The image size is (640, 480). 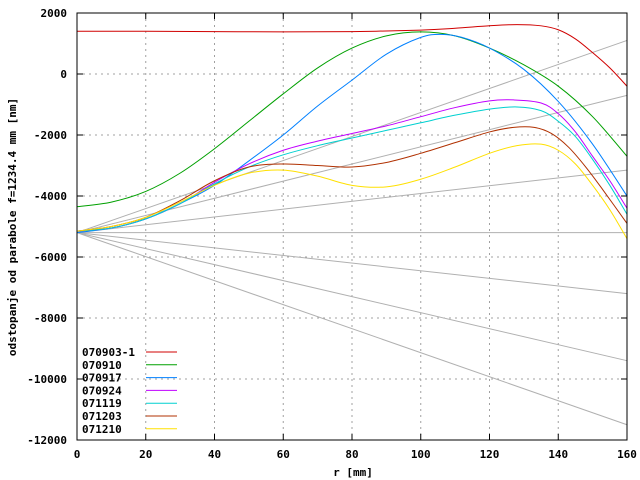 I want to click on x-tick-label: 40, so click(x=214, y=454).